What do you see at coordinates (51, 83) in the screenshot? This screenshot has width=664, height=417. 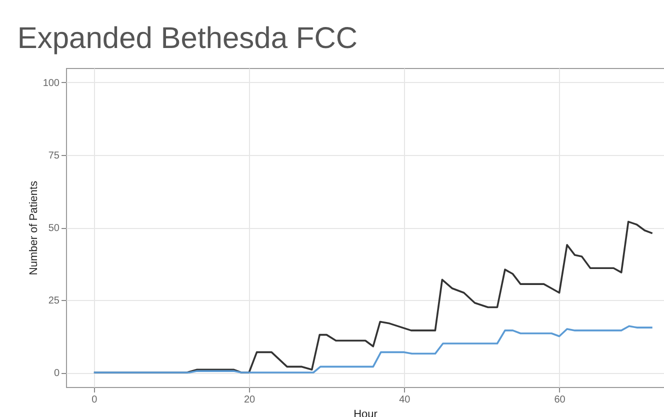 I see `y-tick-label: 100` at bounding box center [51, 83].